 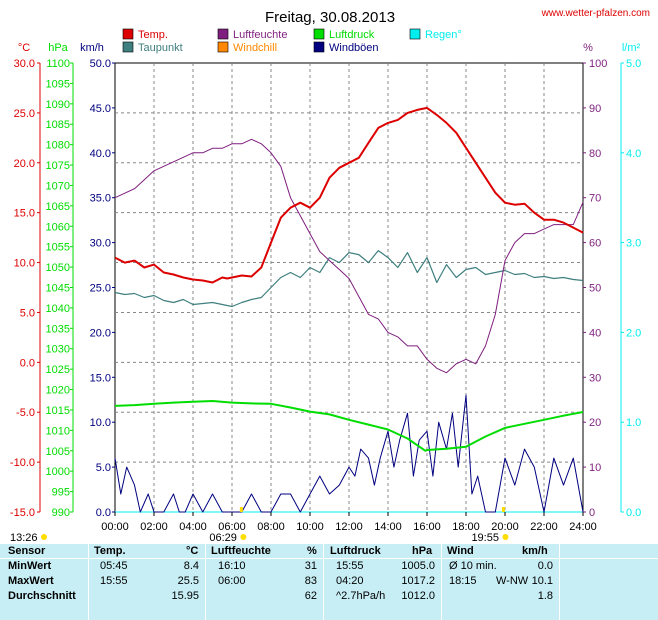 What do you see at coordinates (58, 411) in the screenshot?
I see `pressure-tick-label: 1015` at bounding box center [58, 411].